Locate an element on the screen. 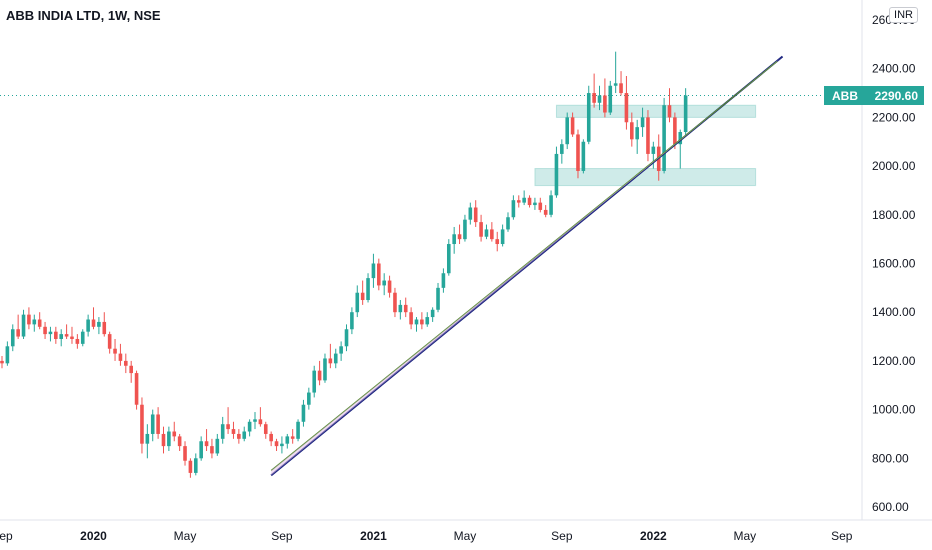 This screenshot has height=550, width=932. time-tick-label: 2021 is located at coordinates (373, 536).